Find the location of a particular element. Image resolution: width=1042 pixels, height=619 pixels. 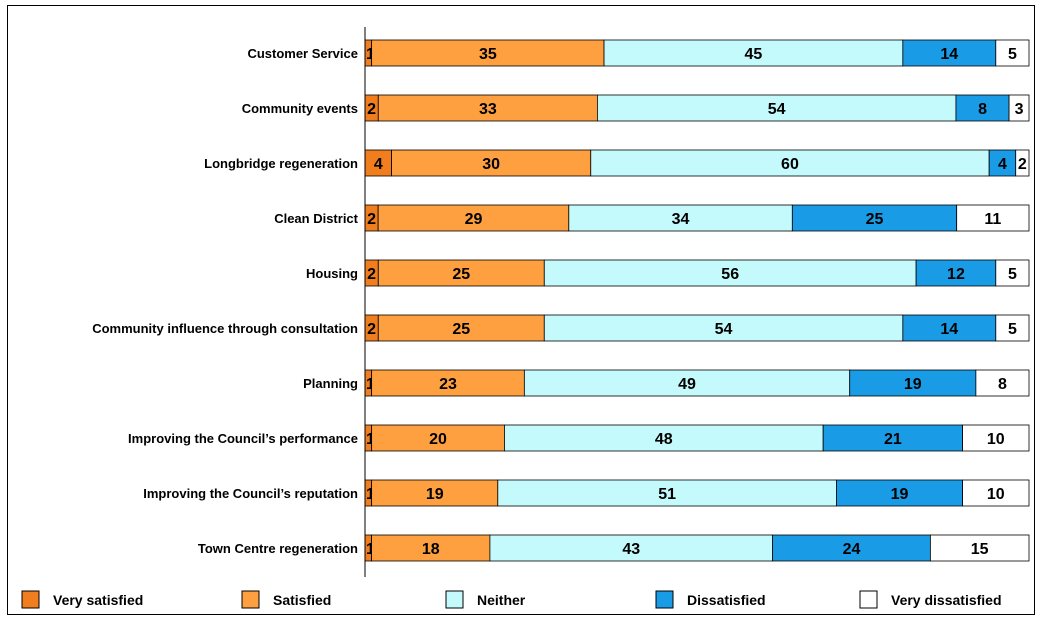

data-label: 14 is located at coordinates (949, 54).